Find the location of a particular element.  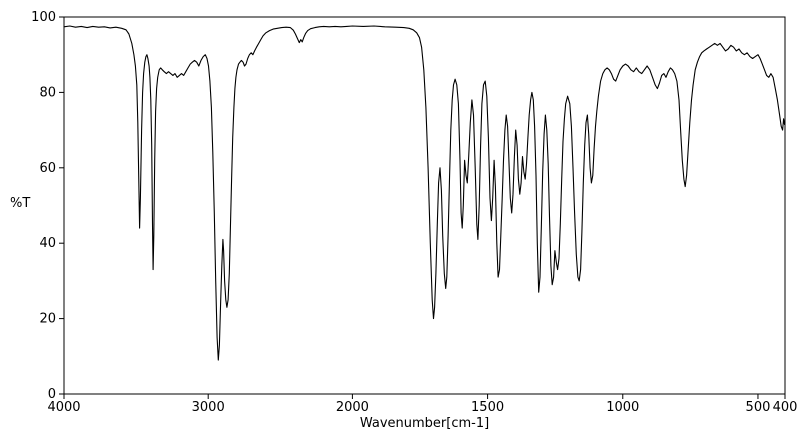

x-tick-label: 2000 is located at coordinates (352, 407).